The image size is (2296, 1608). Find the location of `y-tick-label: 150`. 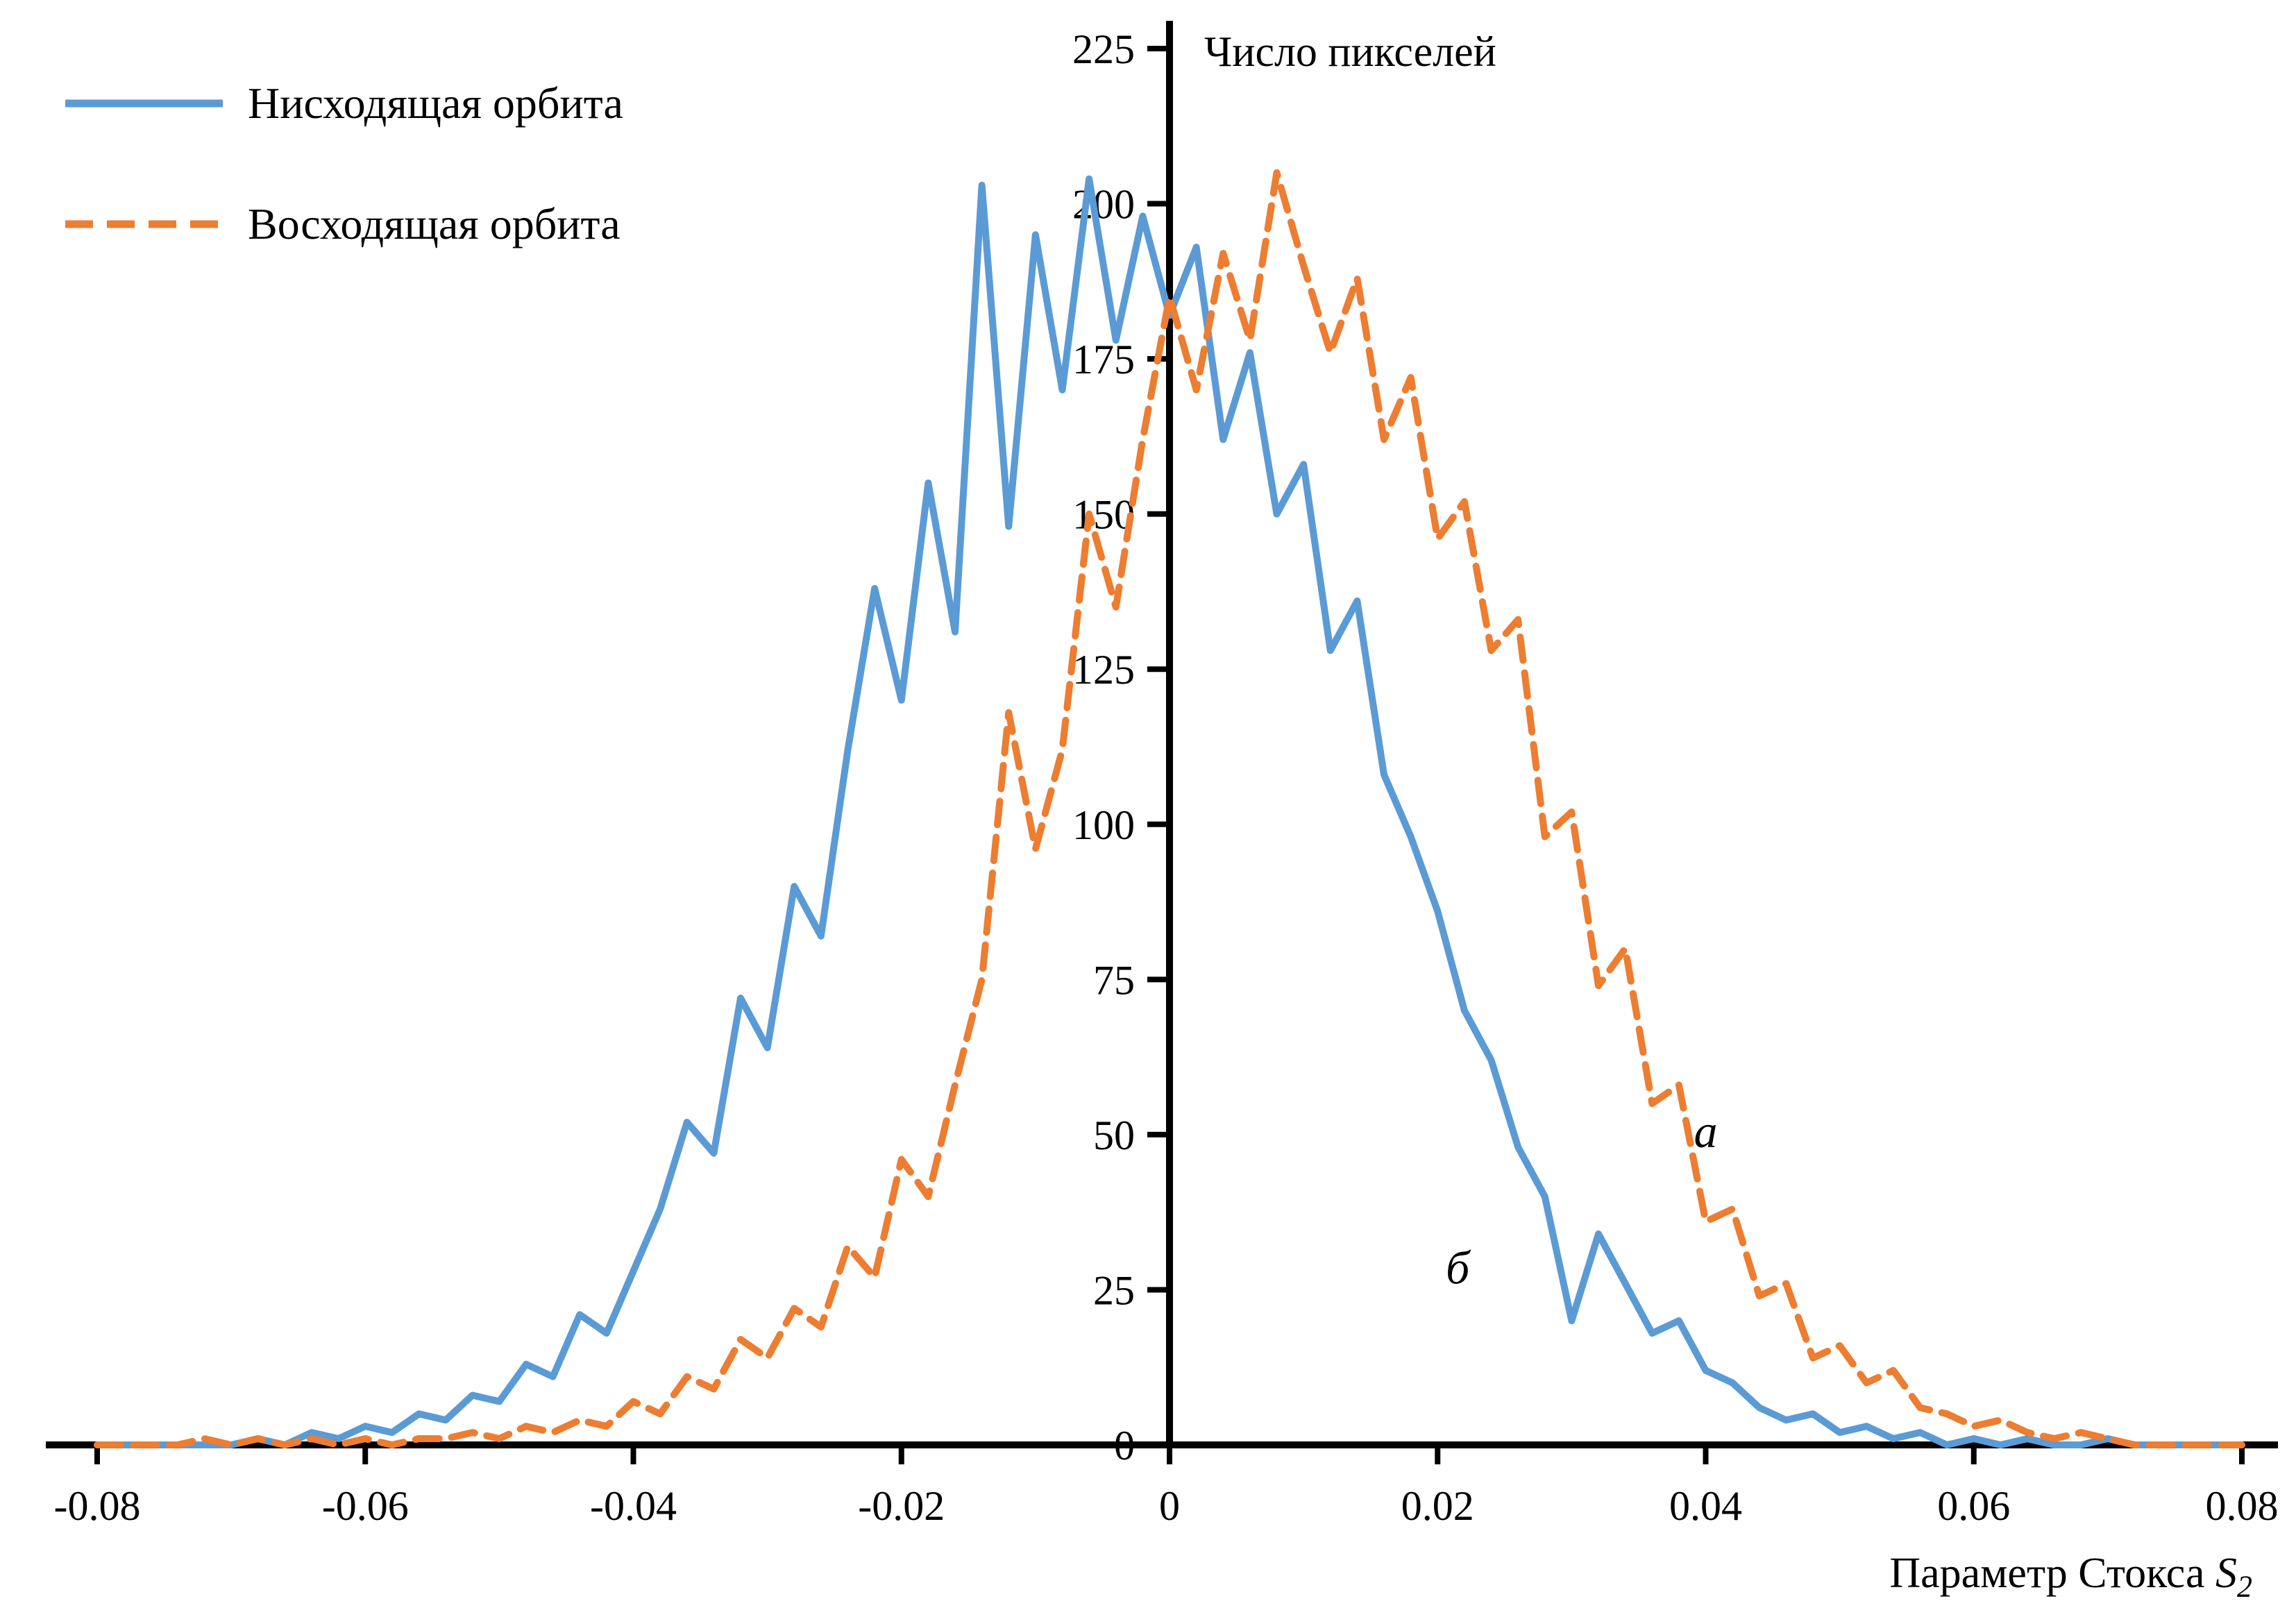

y-tick-label: 150 is located at coordinates (1103, 515).